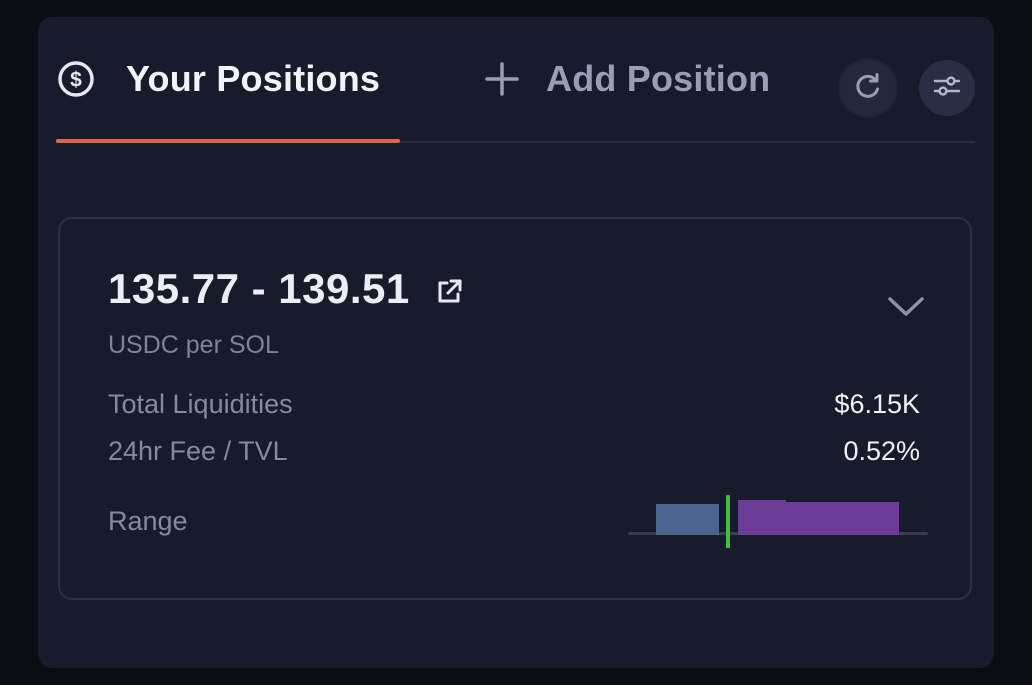 This screenshot has height=685, width=1032. I want to click on settings-button, so click(947, 88).